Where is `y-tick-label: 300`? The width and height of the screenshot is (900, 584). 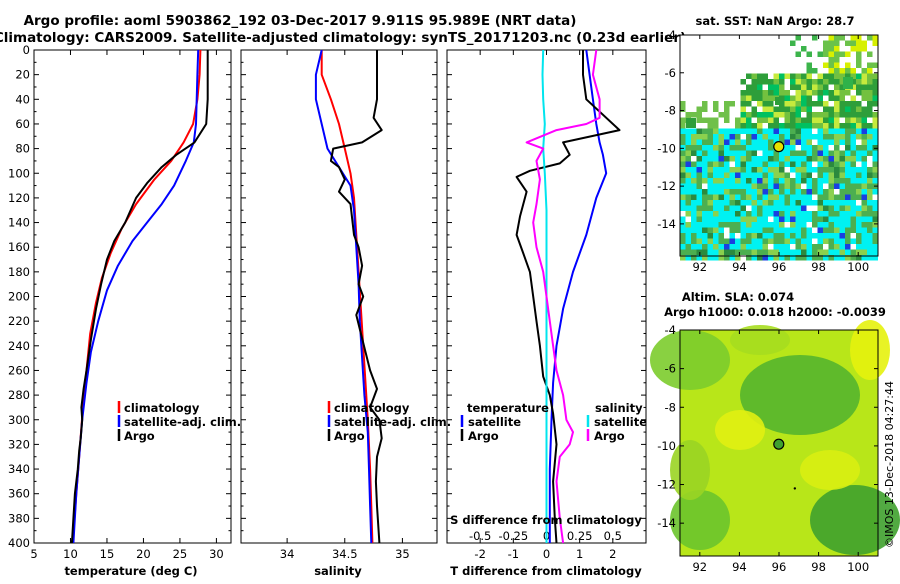
y-tick-label: 300 is located at coordinates (19, 420).